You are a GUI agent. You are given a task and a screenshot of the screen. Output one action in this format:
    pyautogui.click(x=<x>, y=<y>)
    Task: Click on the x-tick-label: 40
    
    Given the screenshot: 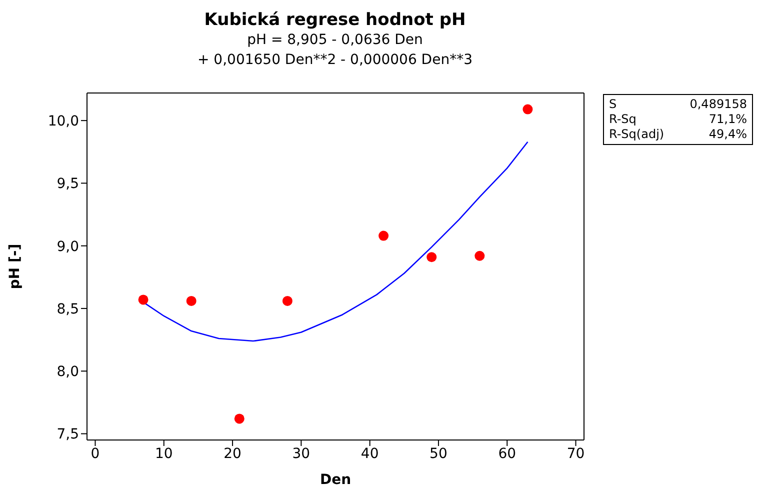 What is the action you would take?
    pyautogui.click(x=369, y=454)
    